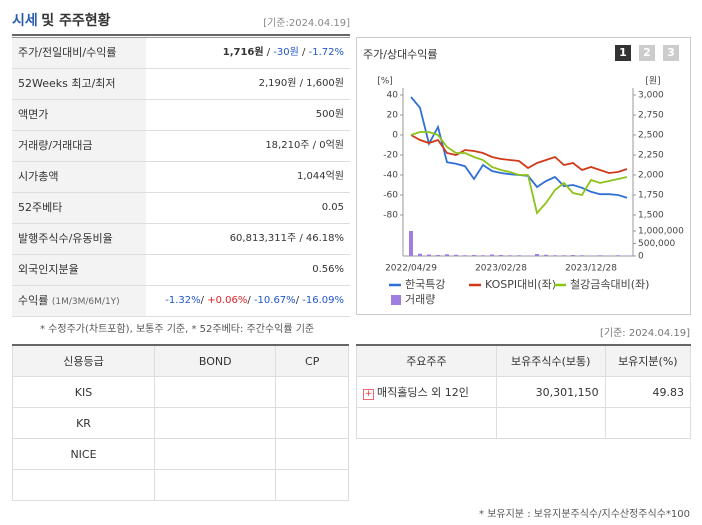 This screenshot has height=525, width=702. I want to click on label-text: 시가총액, so click(38, 176).